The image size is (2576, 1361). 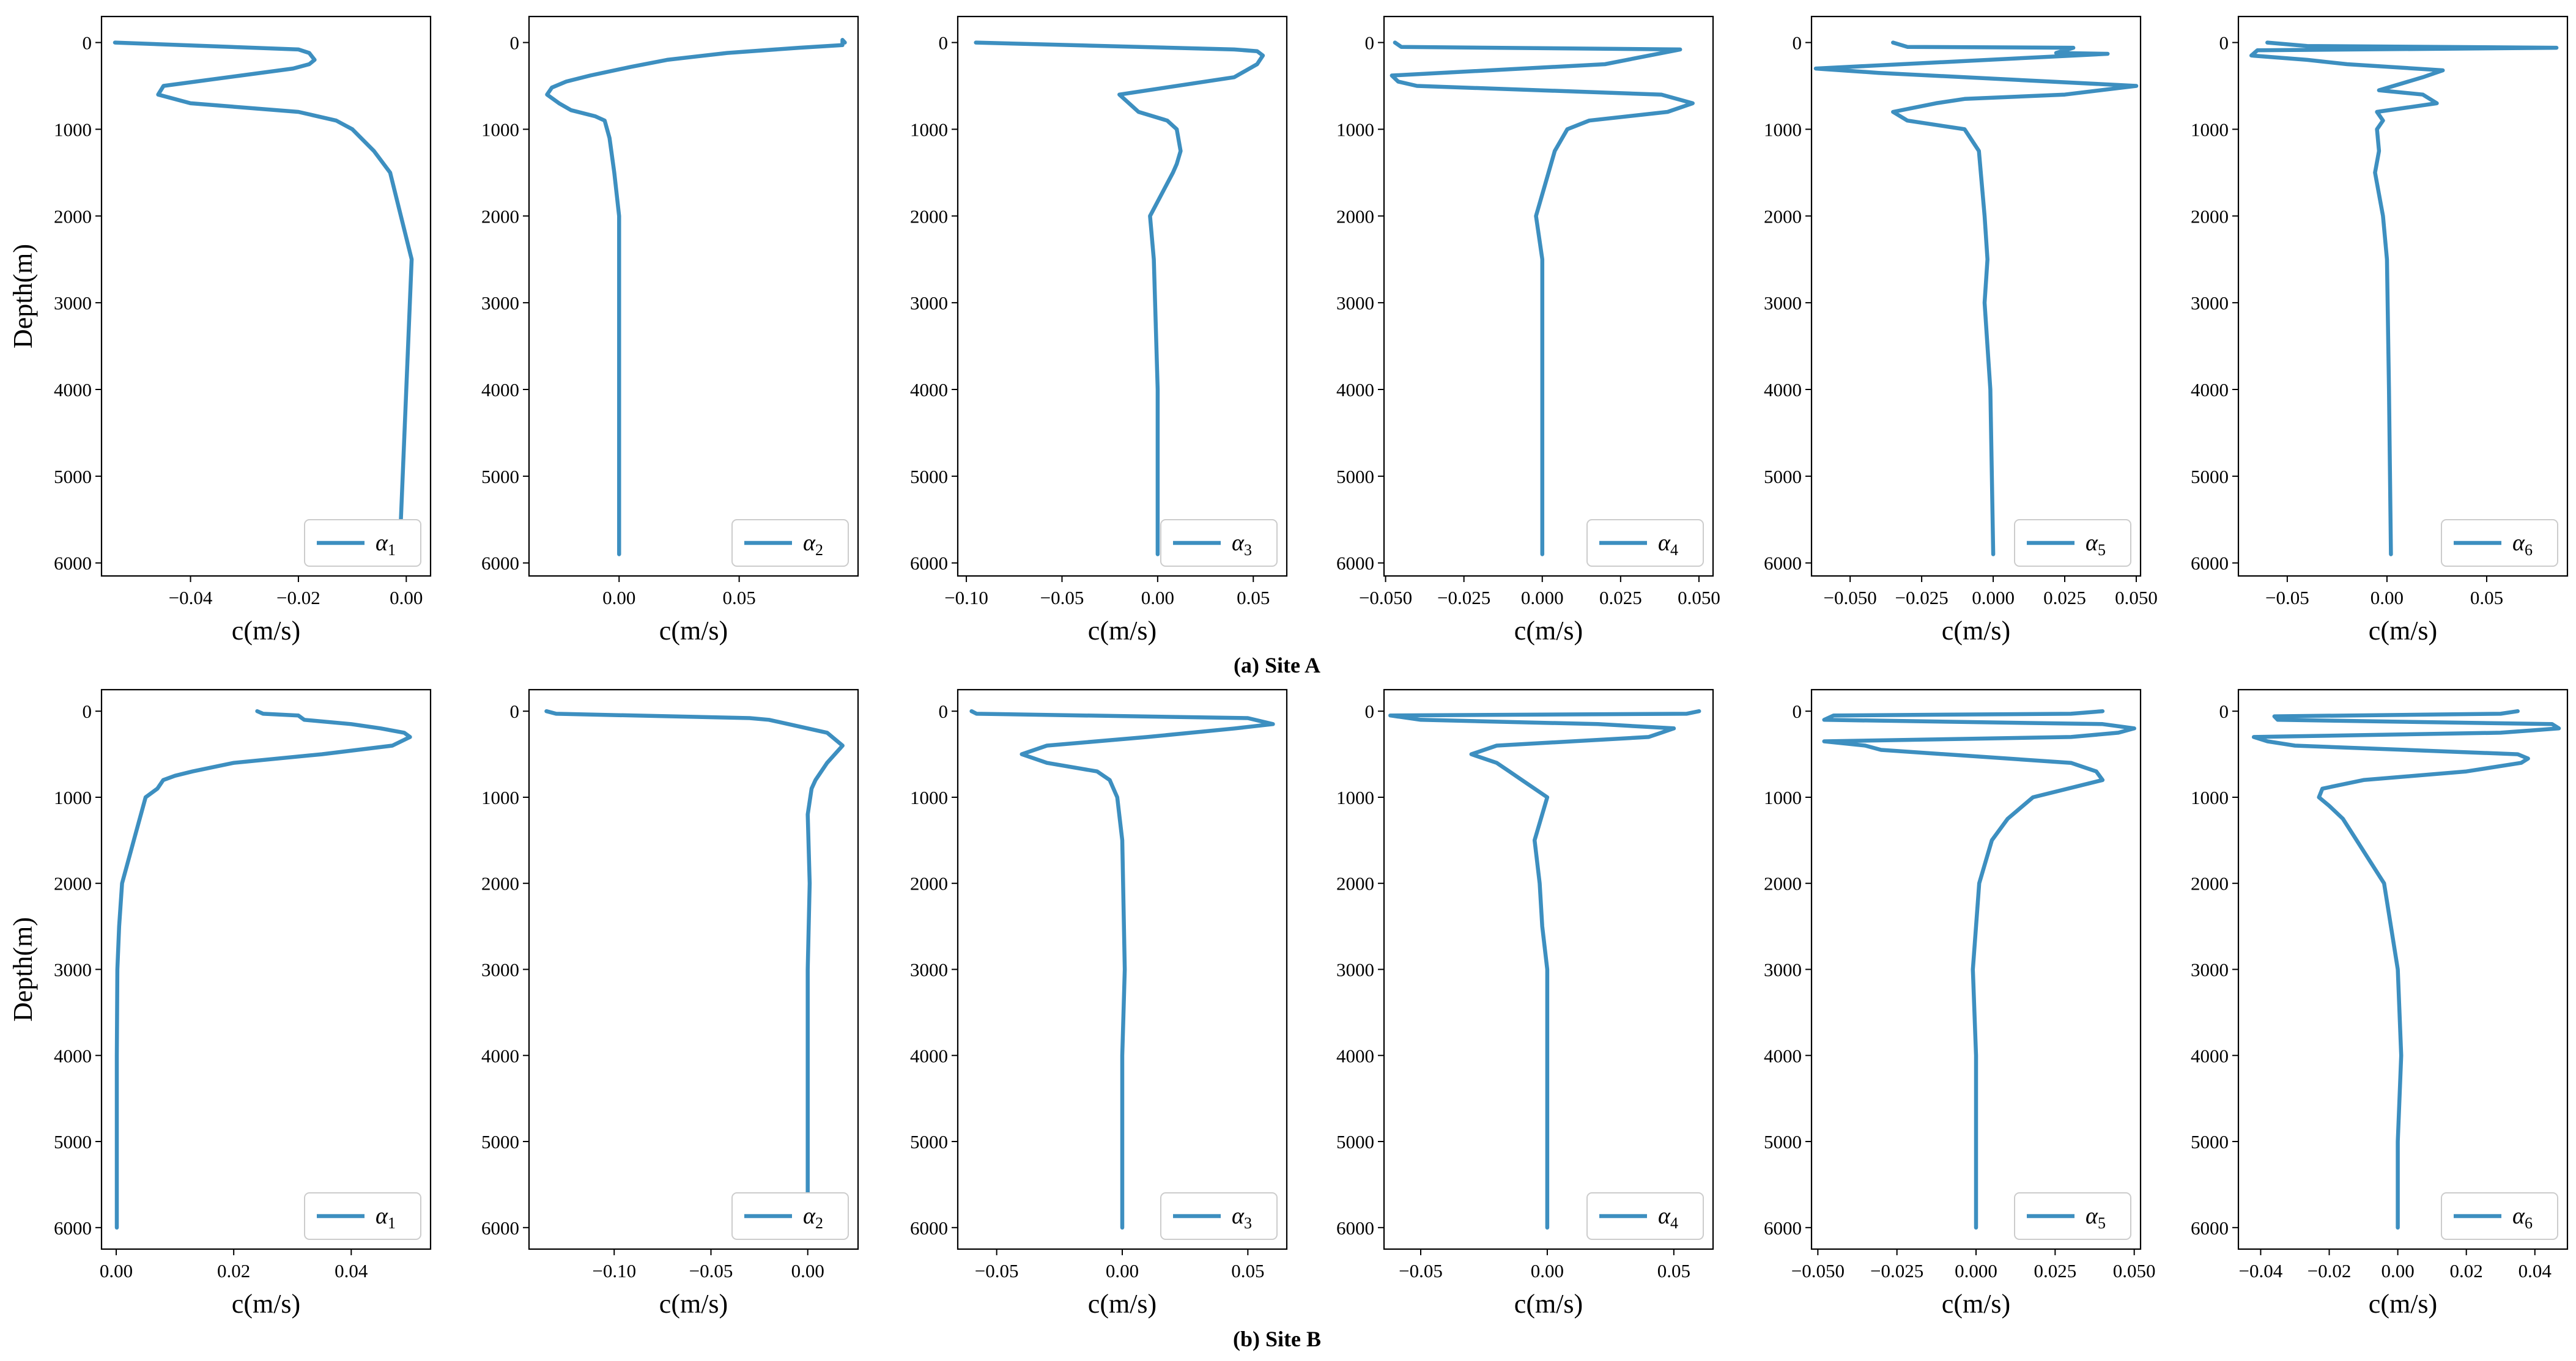 I want to click on legend-label: α3, so click(x=1242, y=544).